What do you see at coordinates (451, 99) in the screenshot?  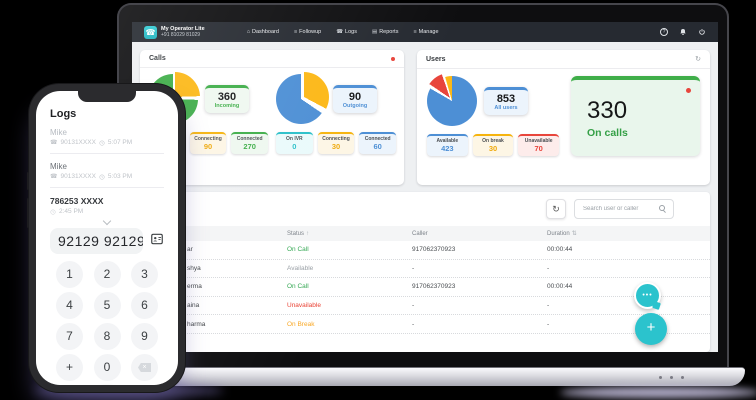 I see `users-pie-chart` at bounding box center [451, 99].